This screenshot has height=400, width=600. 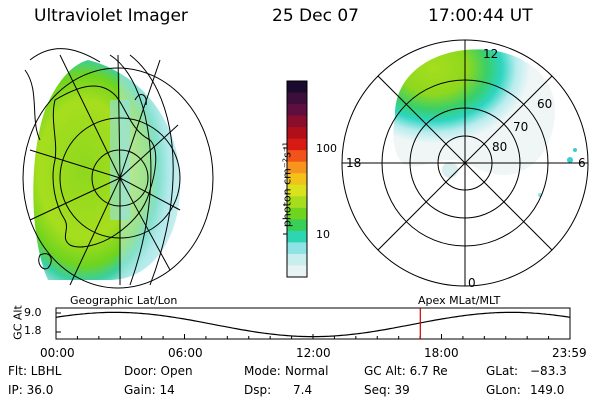 I want to click on glon-label: GLon:, so click(x=503, y=390).